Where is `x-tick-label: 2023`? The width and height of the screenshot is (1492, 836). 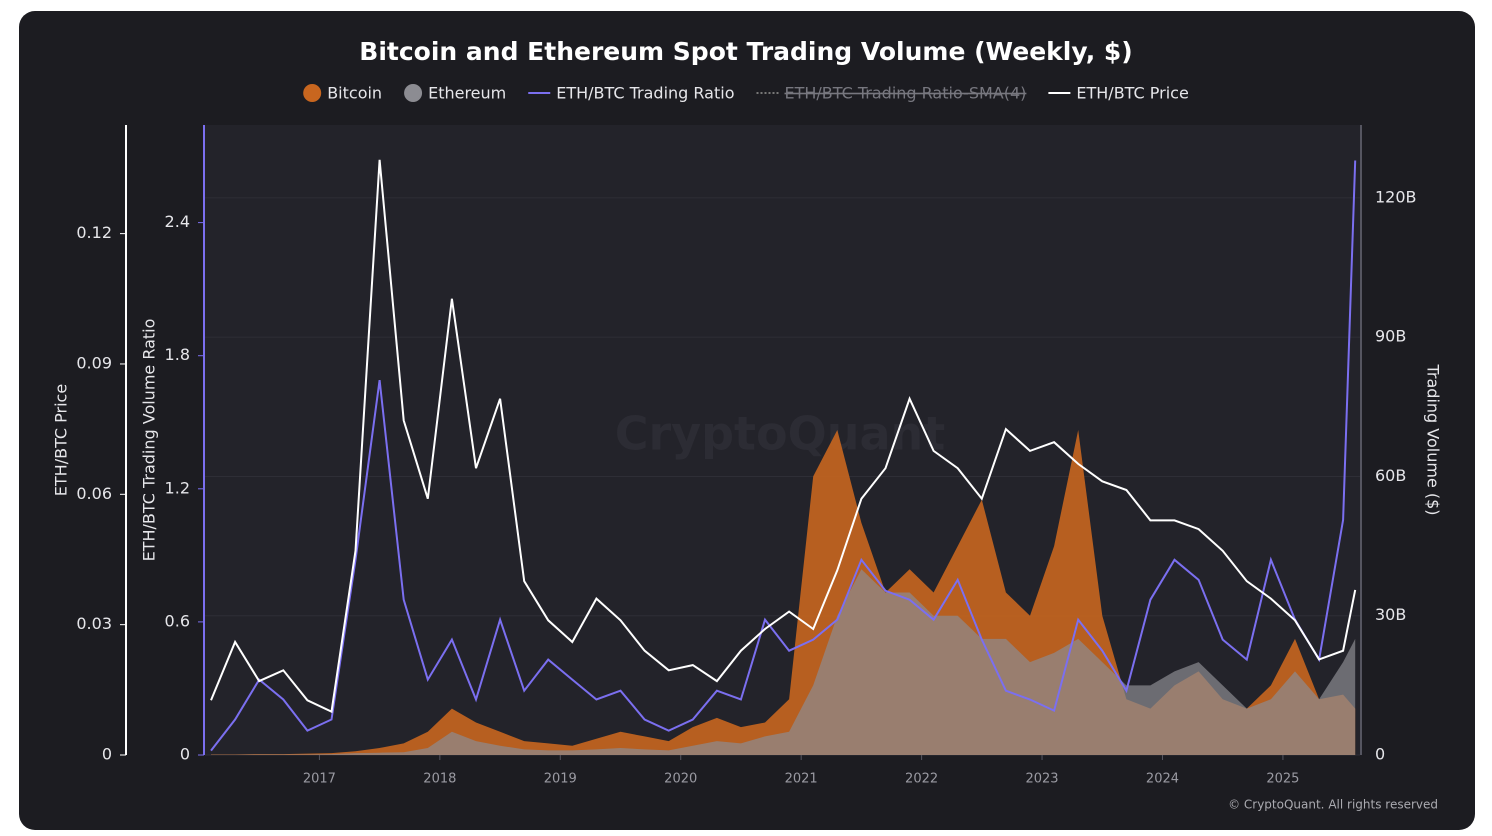
x-tick-label: 2023 is located at coordinates (1041, 779).